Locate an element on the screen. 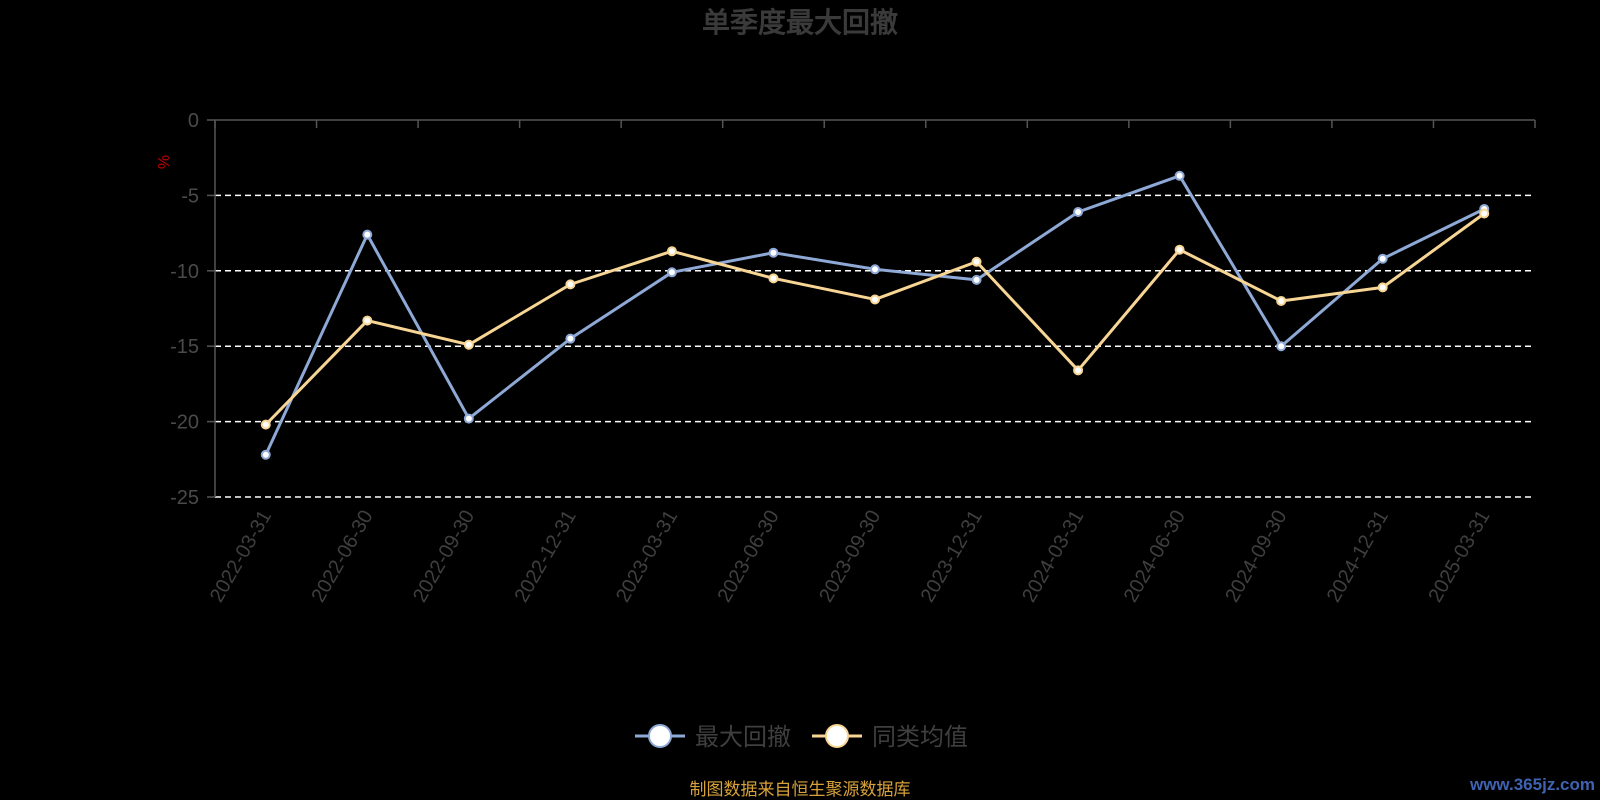 The height and width of the screenshot is (800, 1600). y-tick-label: -10 is located at coordinates (184, 272).